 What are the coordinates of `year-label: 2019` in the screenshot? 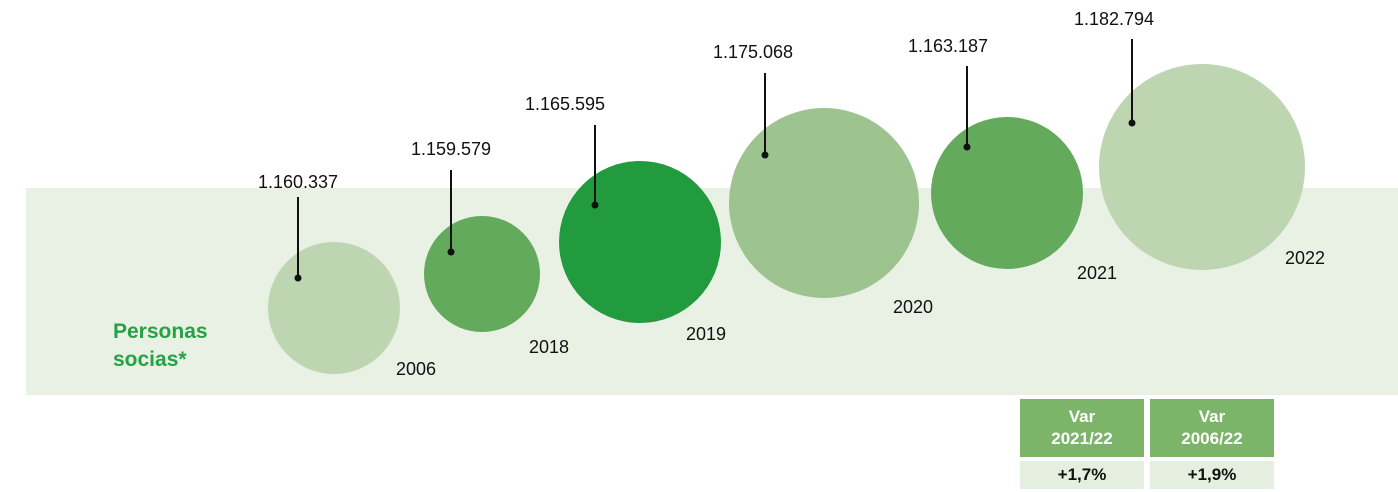 It's located at (706, 334).